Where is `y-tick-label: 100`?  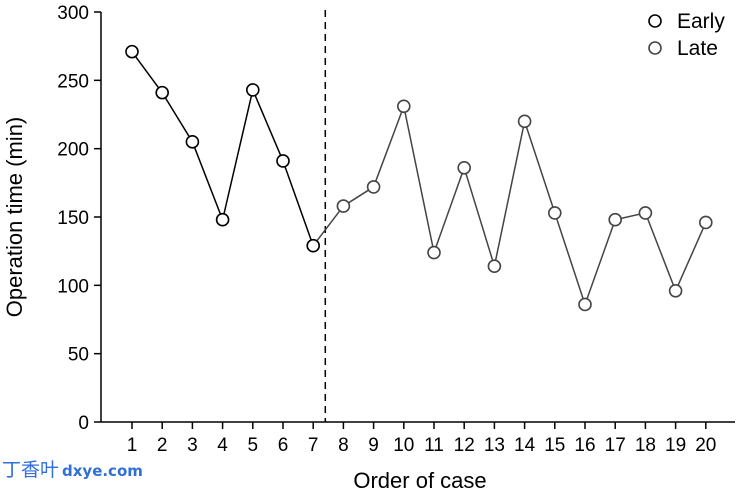
y-tick-label: 100 is located at coordinates (73, 286).